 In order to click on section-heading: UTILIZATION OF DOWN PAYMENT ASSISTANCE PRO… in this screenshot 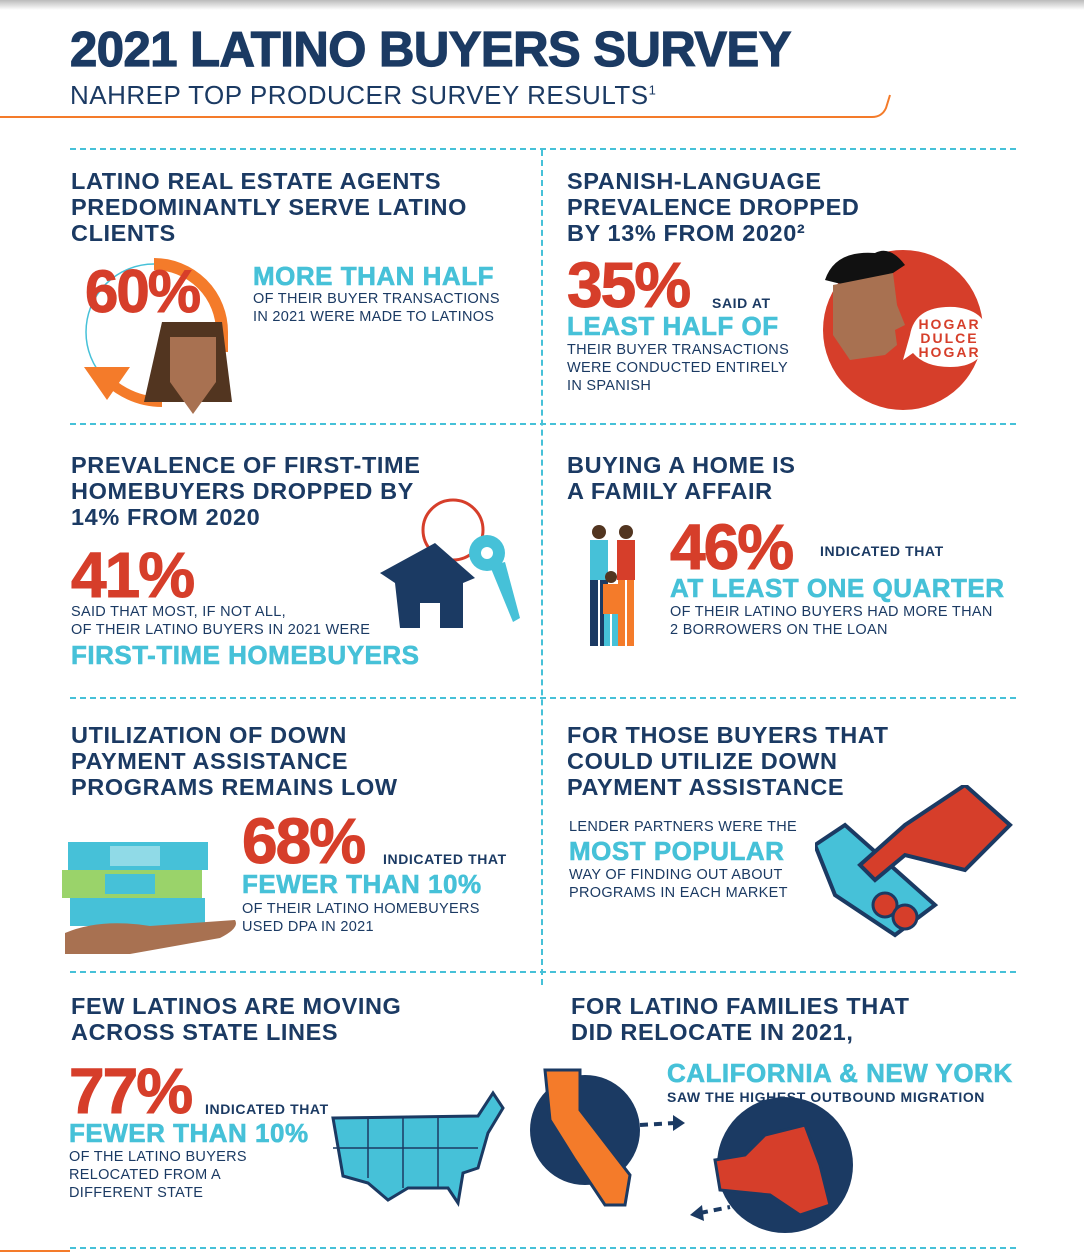, I will do `click(234, 761)`.